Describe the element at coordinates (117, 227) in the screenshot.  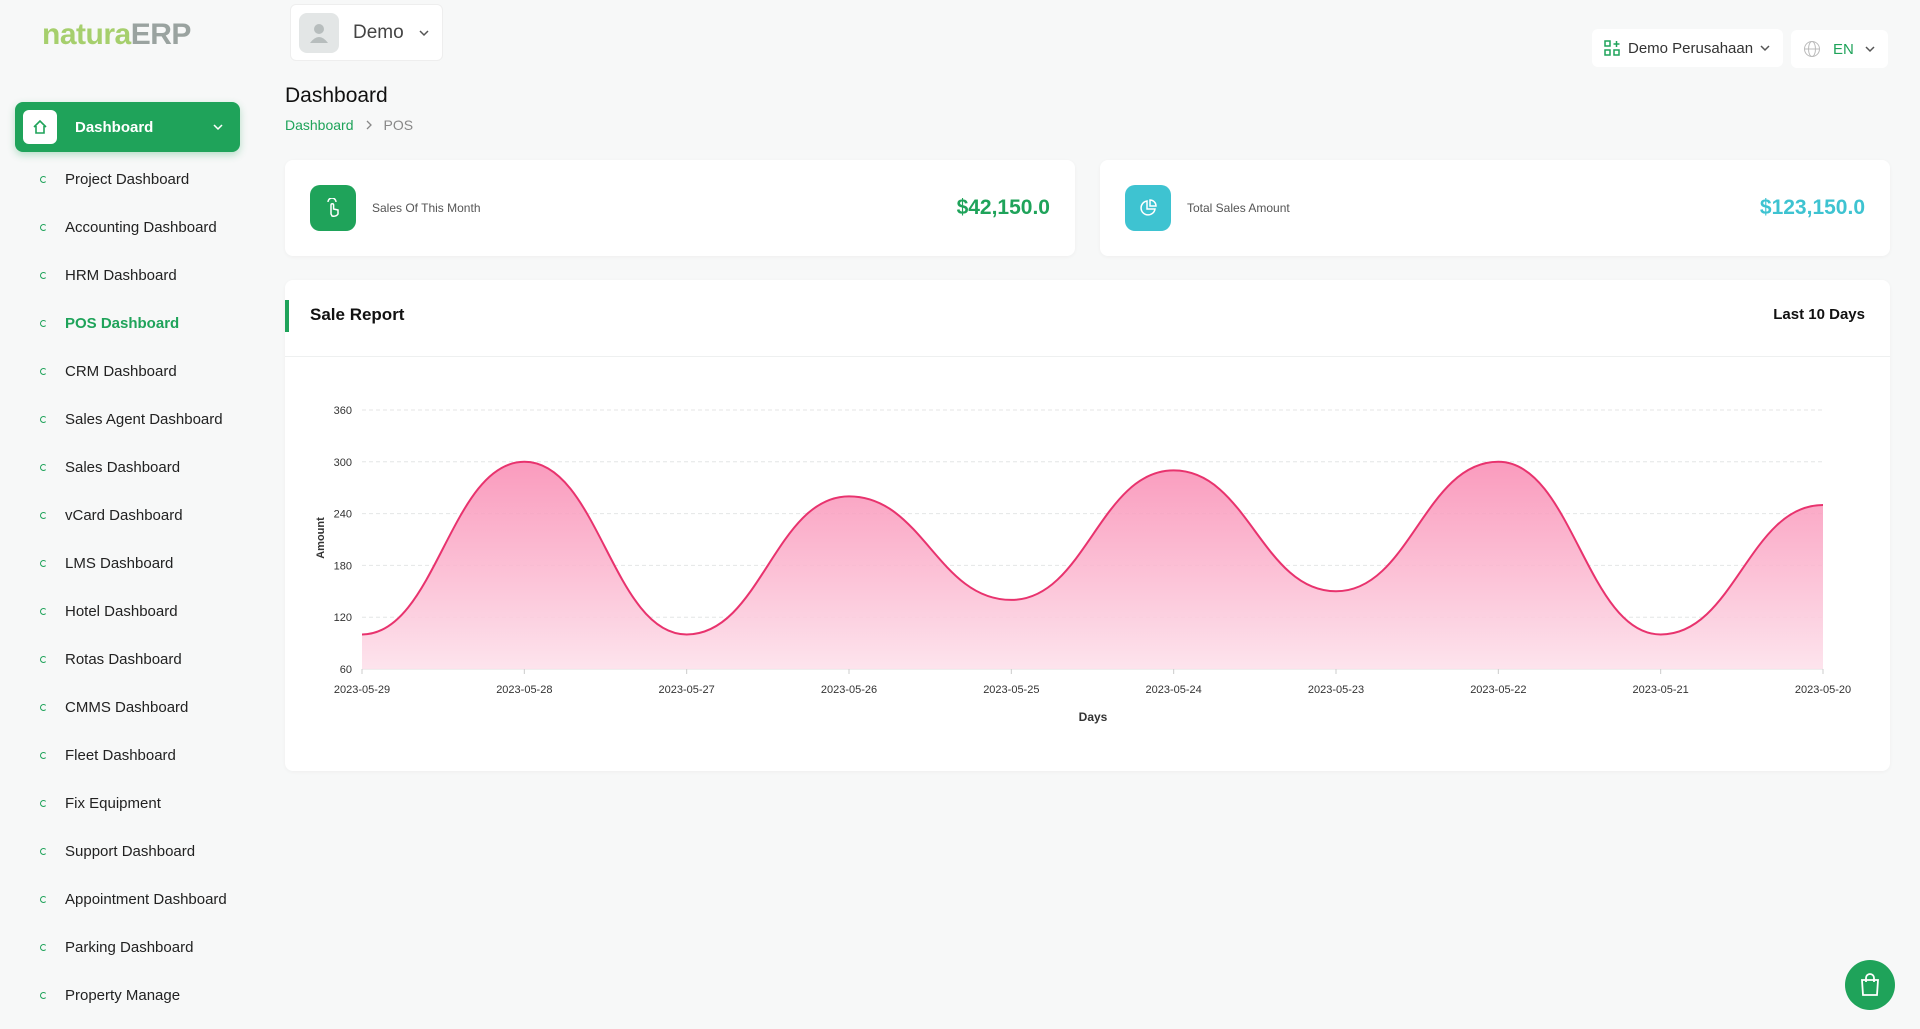
I see `menu-item: Accounting Dashboard` at that location.